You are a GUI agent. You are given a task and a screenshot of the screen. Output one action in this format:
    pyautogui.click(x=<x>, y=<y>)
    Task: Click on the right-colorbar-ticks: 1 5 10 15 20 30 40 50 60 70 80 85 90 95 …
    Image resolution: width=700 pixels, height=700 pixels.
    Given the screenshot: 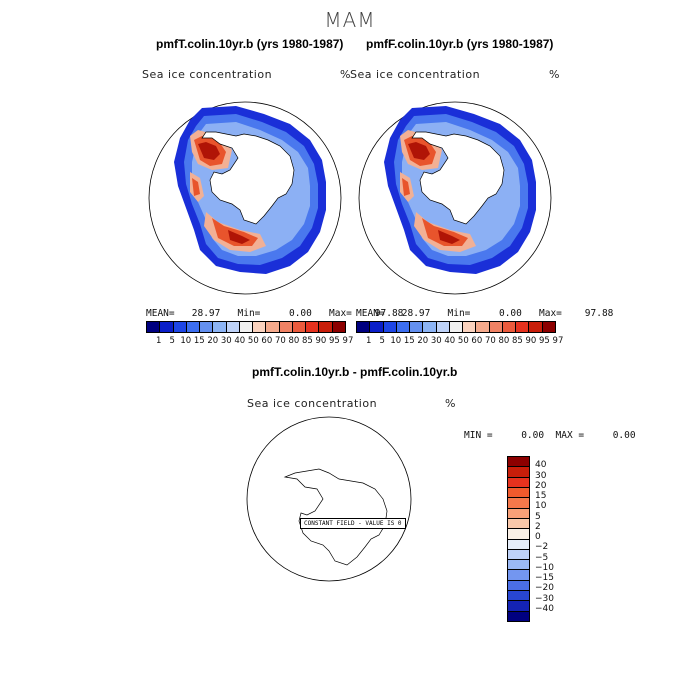 What is the action you would take?
    pyautogui.click(x=465, y=341)
    